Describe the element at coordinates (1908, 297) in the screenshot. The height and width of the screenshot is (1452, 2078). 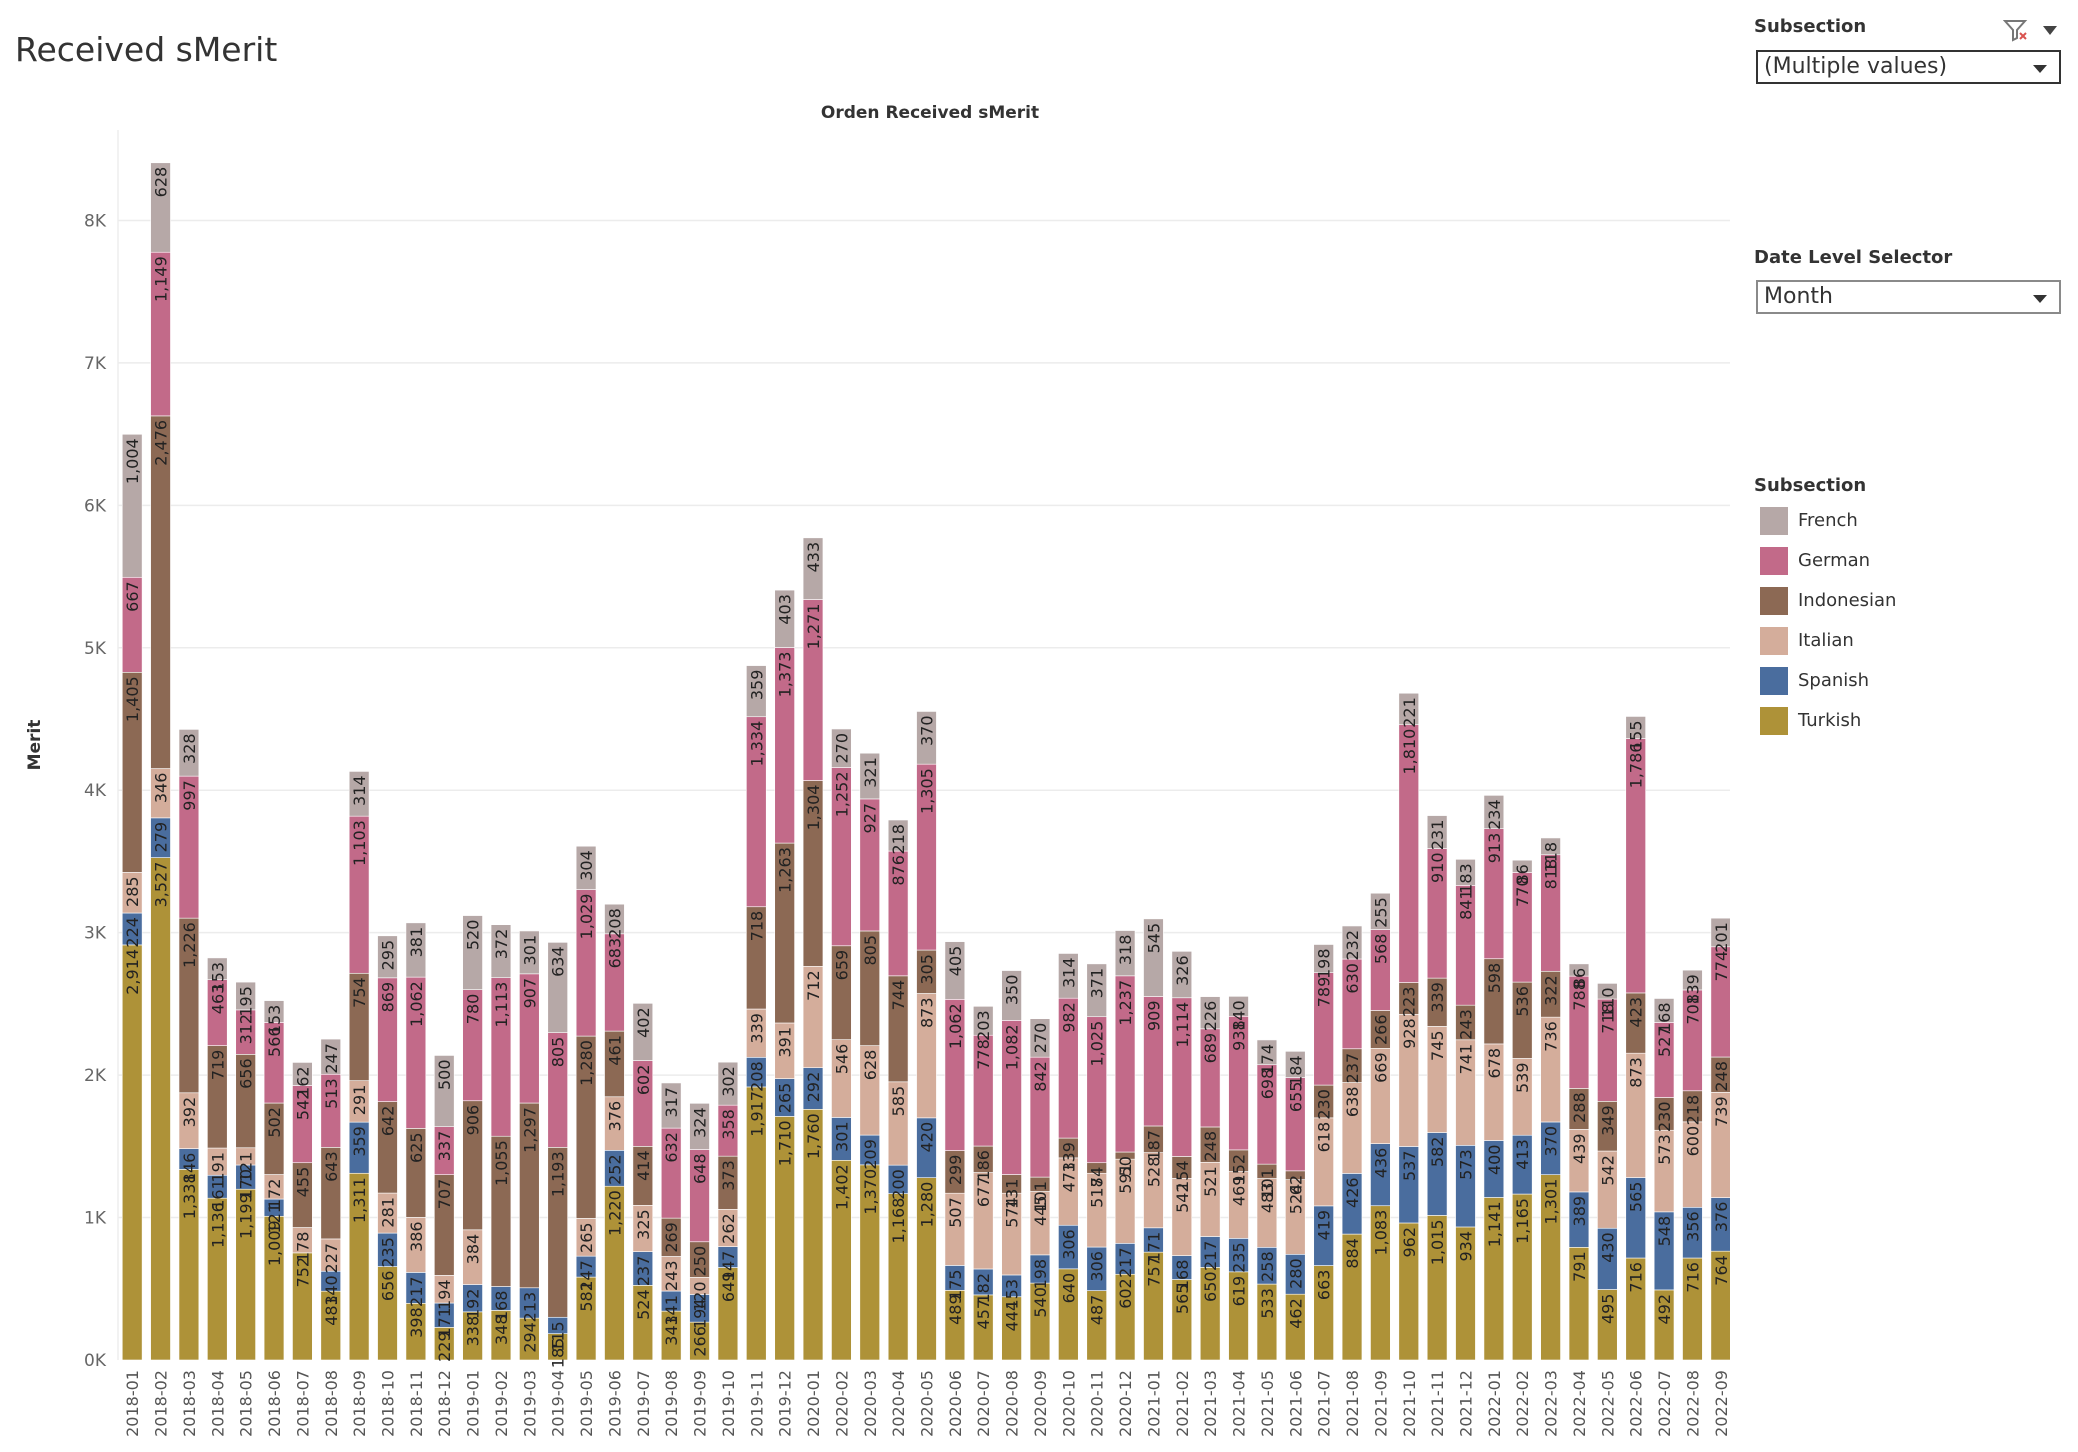
I see `date-level-dropdown: Month` at that location.